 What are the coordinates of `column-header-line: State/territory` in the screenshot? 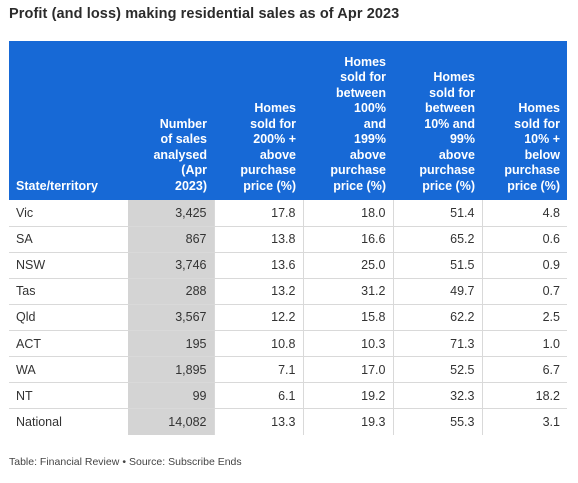 It's located at (57, 185).